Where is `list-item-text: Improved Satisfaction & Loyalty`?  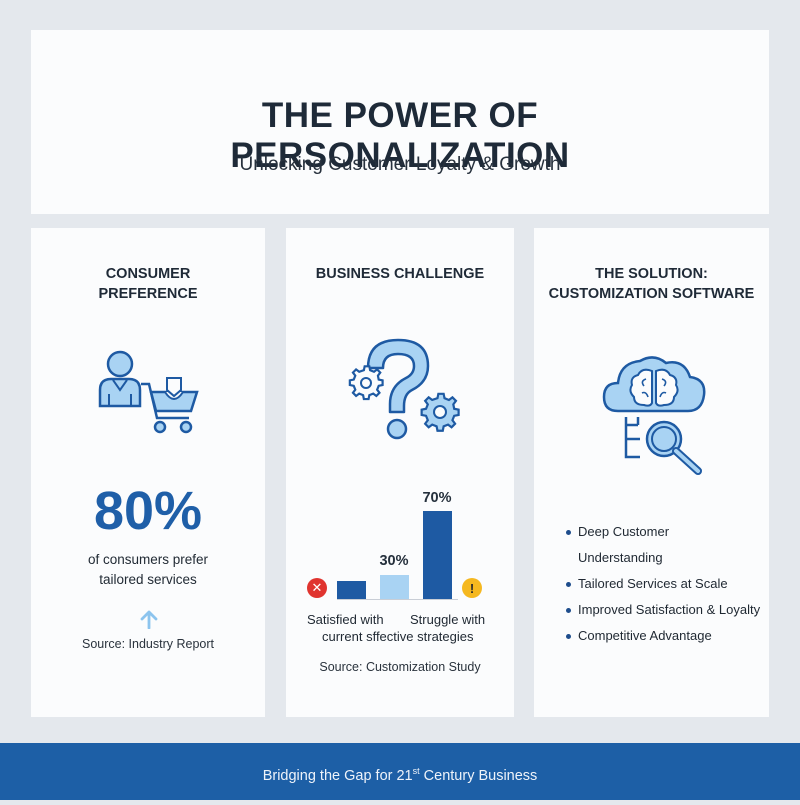
list-item-text: Improved Satisfaction & Loyalty is located at coordinates (669, 609).